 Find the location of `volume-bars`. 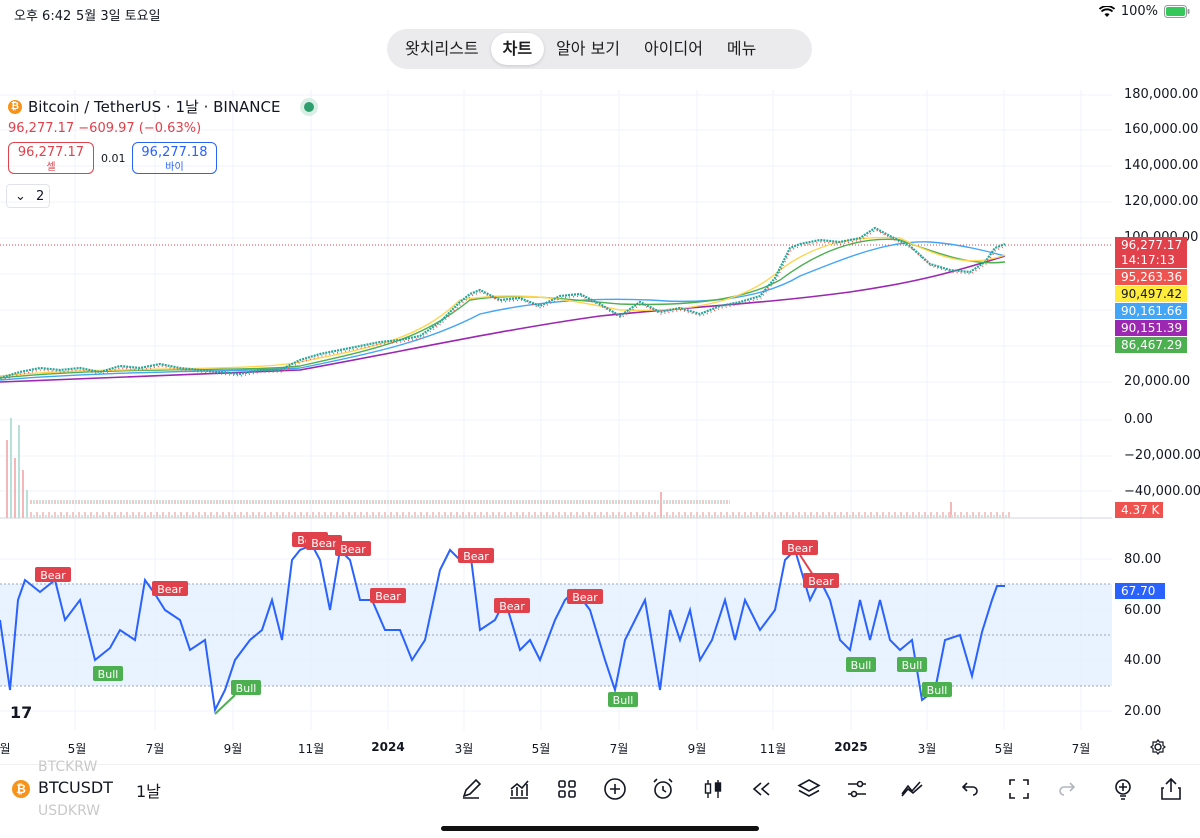

volume-bars is located at coordinates (479, 468).